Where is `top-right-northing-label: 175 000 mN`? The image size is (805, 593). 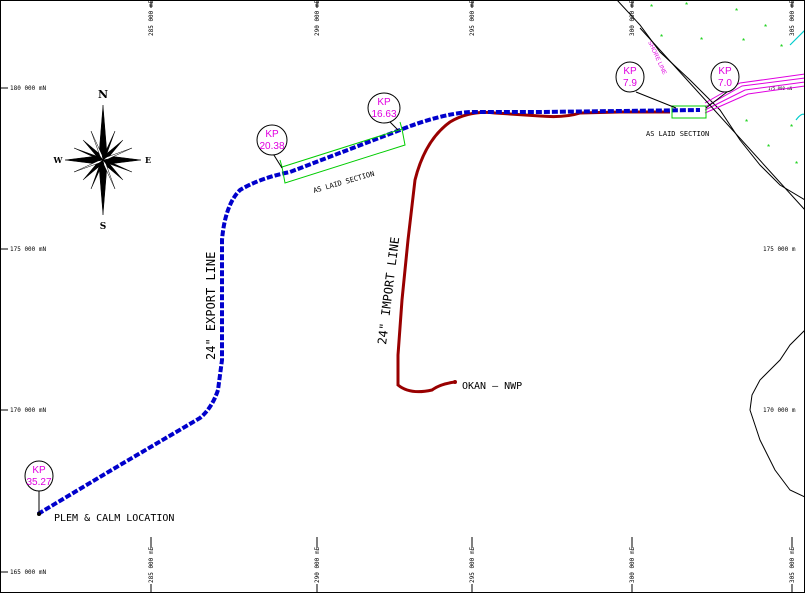 top-right-northing-label: 175 000 mN is located at coordinates (780, 88).